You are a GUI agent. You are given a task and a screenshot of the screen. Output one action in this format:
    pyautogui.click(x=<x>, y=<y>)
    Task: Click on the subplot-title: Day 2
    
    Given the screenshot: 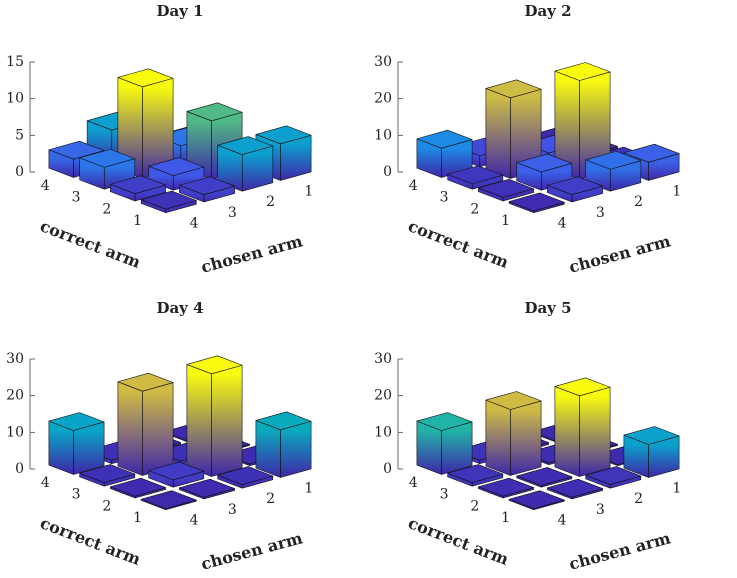 What is the action you would take?
    pyautogui.click(x=547, y=11)
    